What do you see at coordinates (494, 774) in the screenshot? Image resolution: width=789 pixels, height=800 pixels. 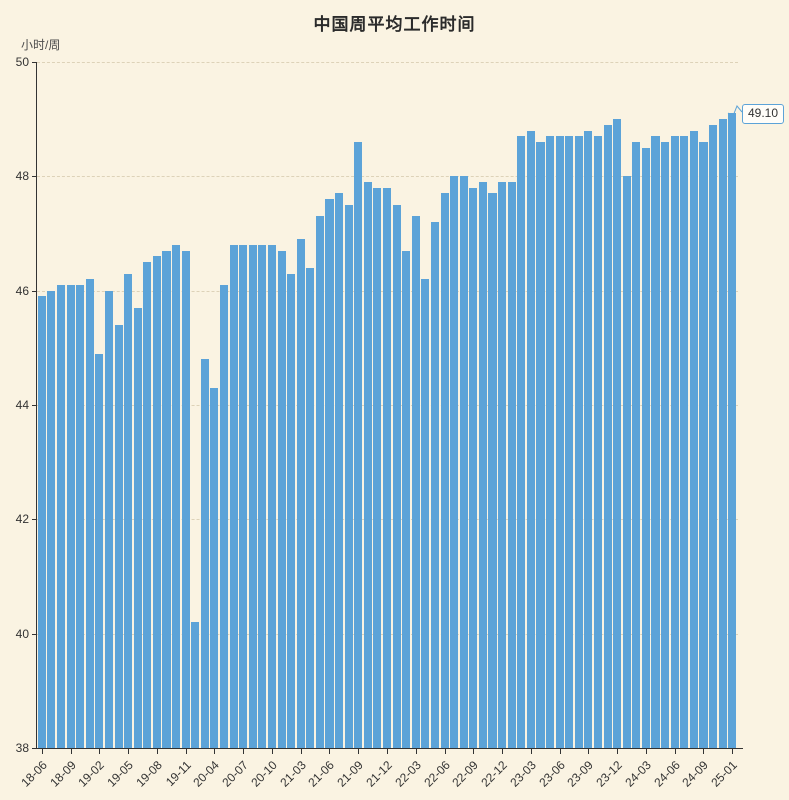 I see `x-tick-label: 22-12` at bounding box center [494, 774].